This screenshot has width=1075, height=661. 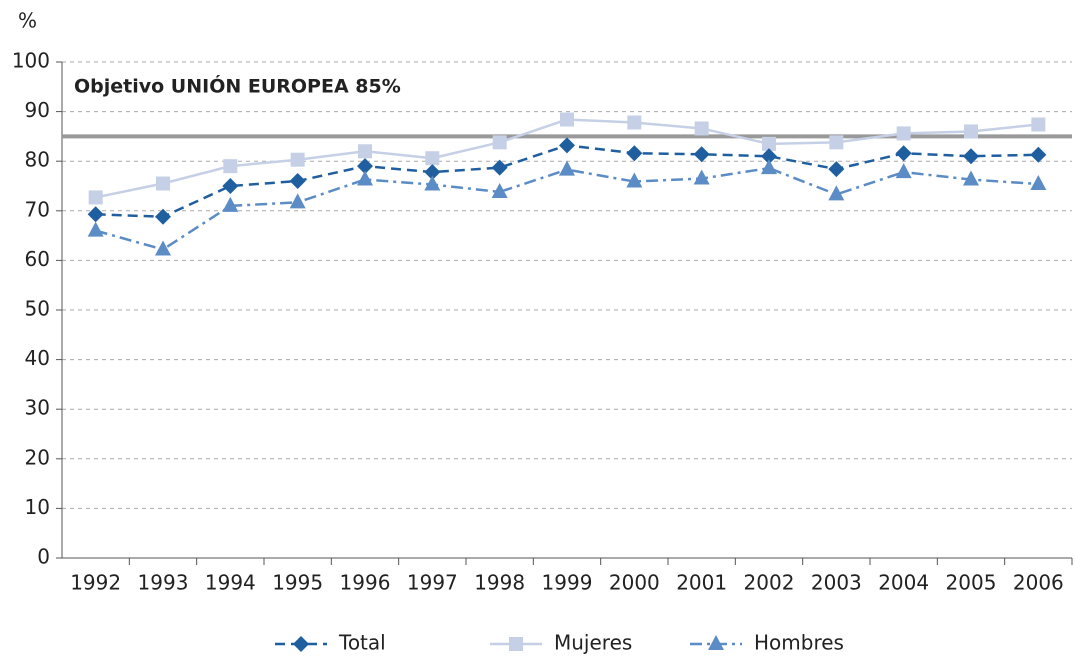 What do you see at coordinates (37, 309) in the screenshot?
I see `y-tick-label: 50` at bounding box center [37, 309].